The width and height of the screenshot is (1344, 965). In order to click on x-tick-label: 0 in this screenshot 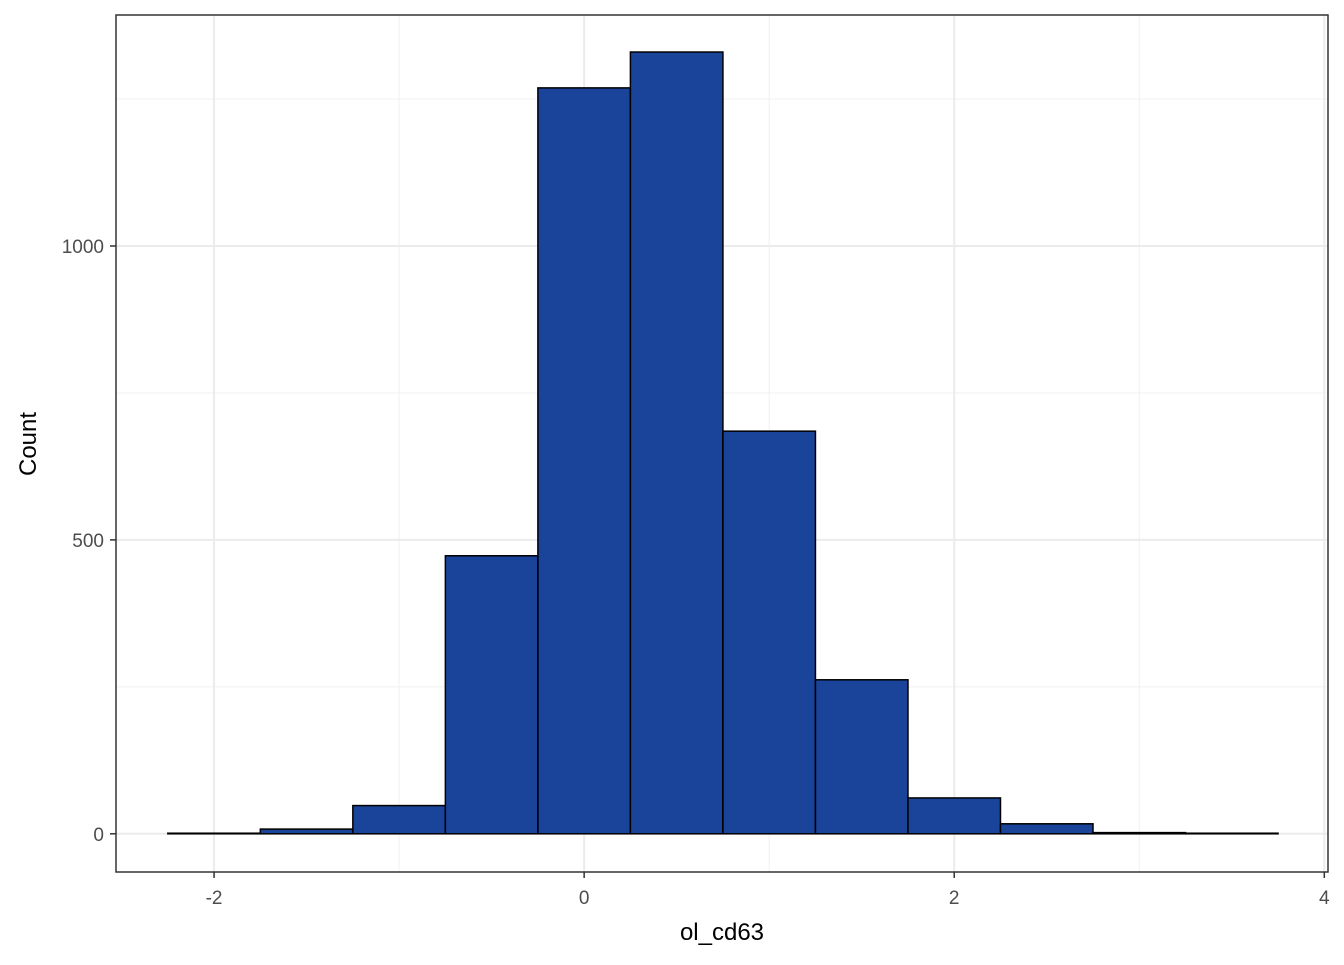, I will do `click(584, 898)`.